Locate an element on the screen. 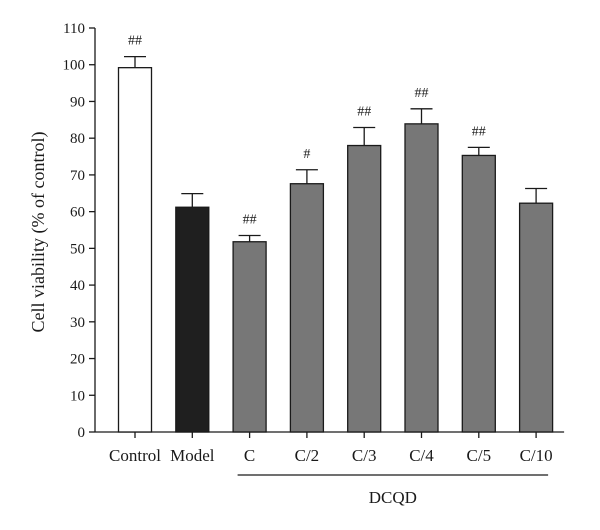 Image resolution: width=600 pixels, height=530 pixels. y-tick-label: 110 is located at coordinates (74, 29).